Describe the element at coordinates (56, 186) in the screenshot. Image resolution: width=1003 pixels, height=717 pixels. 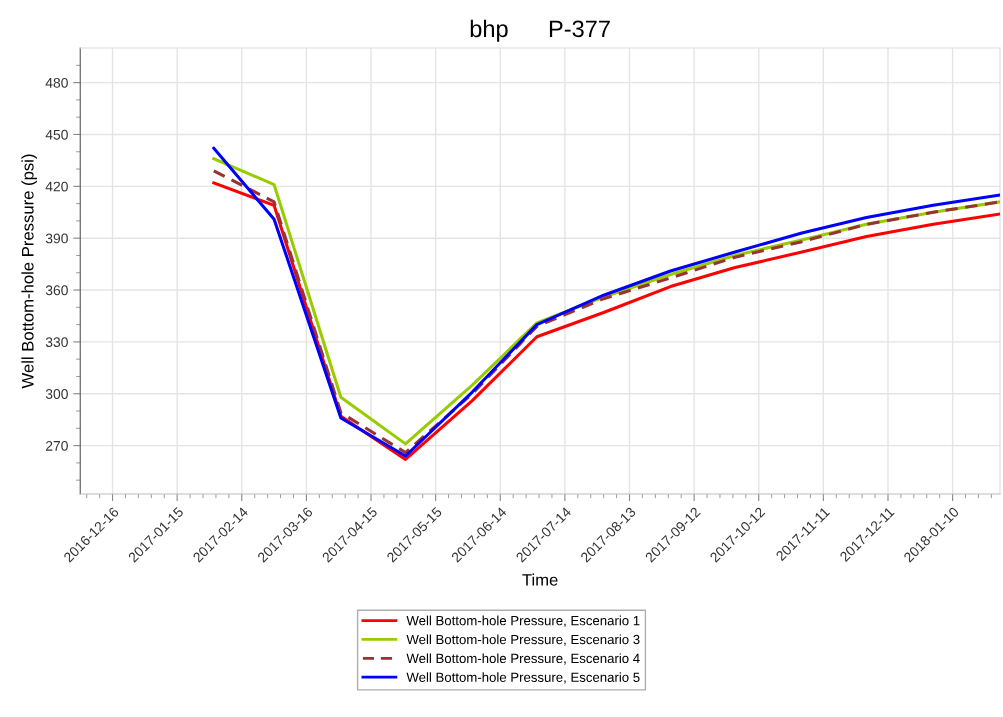
I see `y-tick-label: 420` at that location.